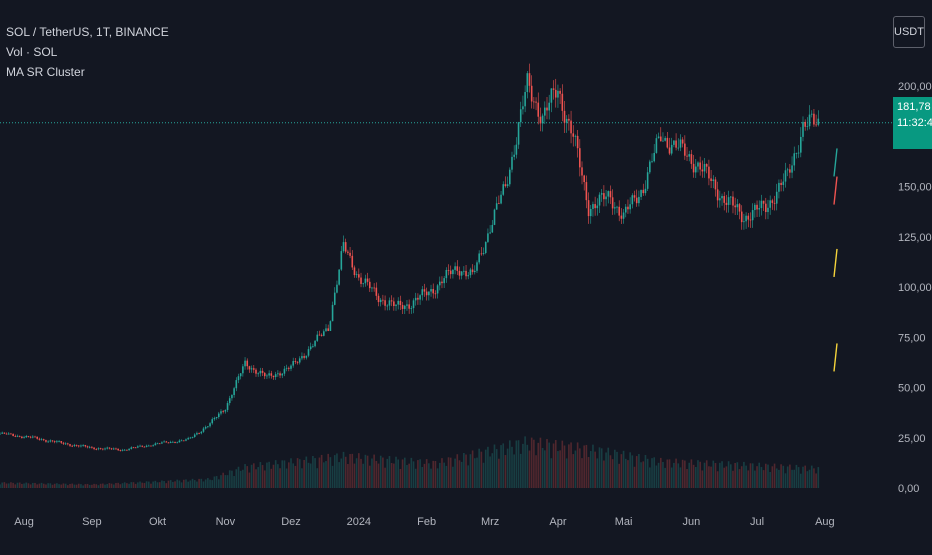 The width and height of the screenshot is (932, 555). Describe the element at coordinates (915, 188) in the screenshot. I see `y-tick-label: 150,00` at that location.